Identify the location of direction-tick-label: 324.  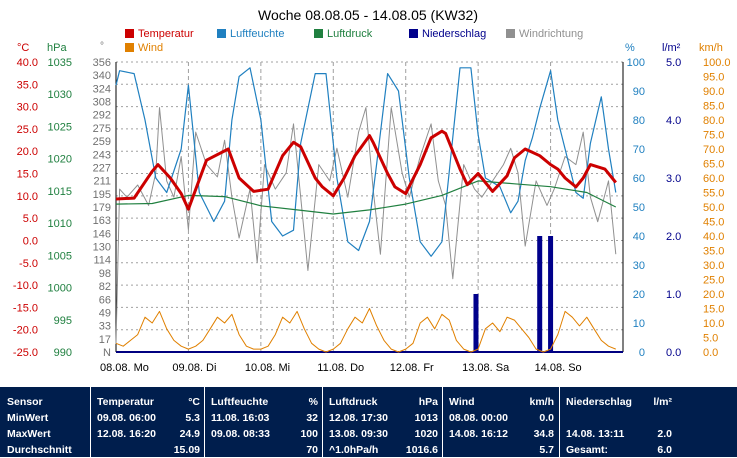
(102, 89).